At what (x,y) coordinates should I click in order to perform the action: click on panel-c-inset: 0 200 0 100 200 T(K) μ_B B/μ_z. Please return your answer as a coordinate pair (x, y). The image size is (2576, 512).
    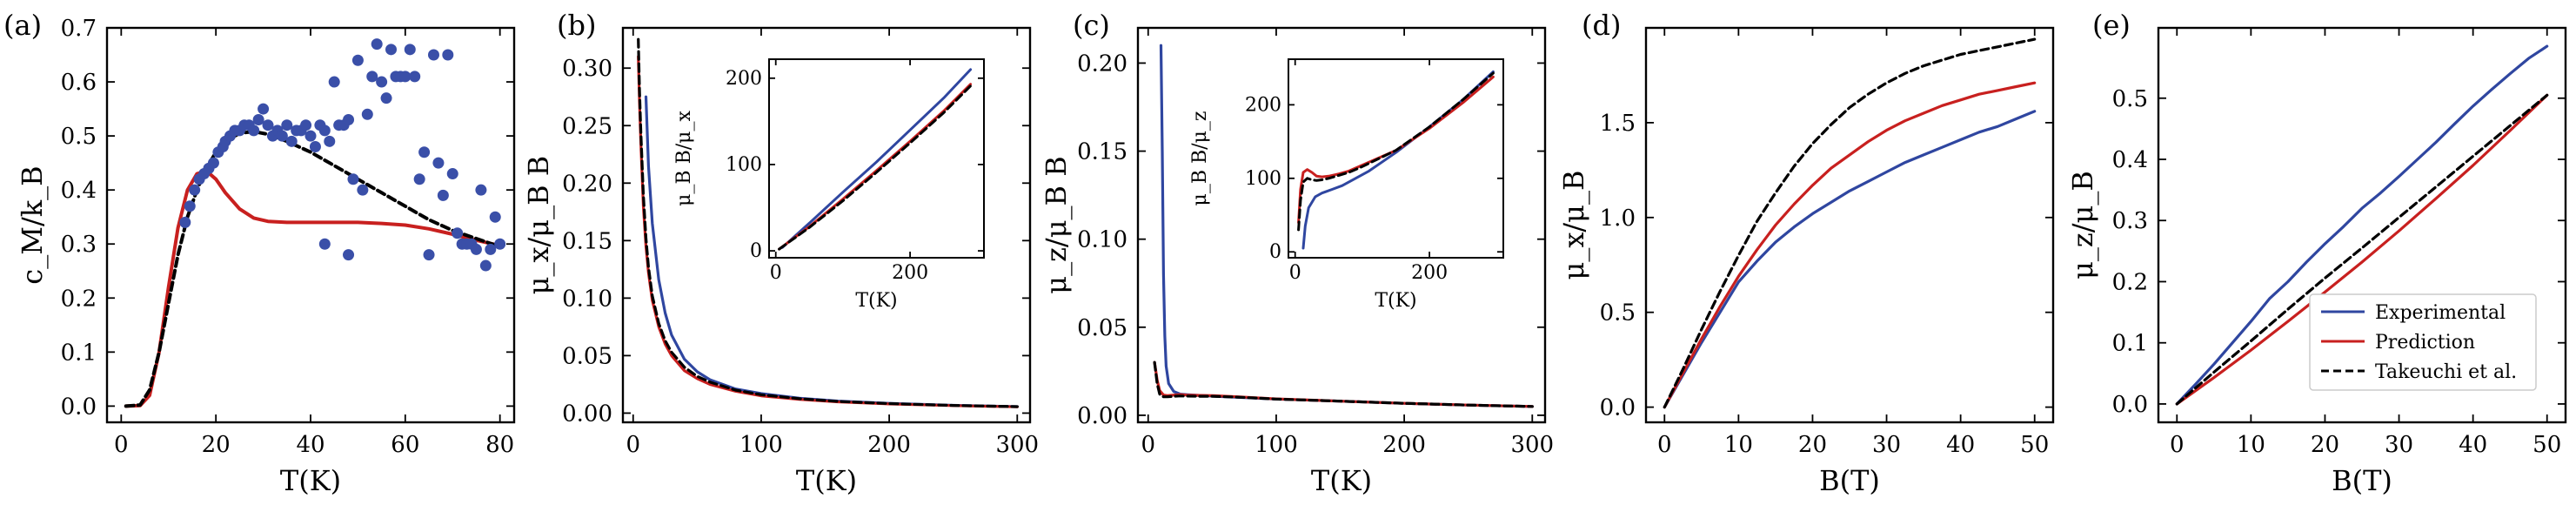
    Looking at the image, I should click on (1346, 185).